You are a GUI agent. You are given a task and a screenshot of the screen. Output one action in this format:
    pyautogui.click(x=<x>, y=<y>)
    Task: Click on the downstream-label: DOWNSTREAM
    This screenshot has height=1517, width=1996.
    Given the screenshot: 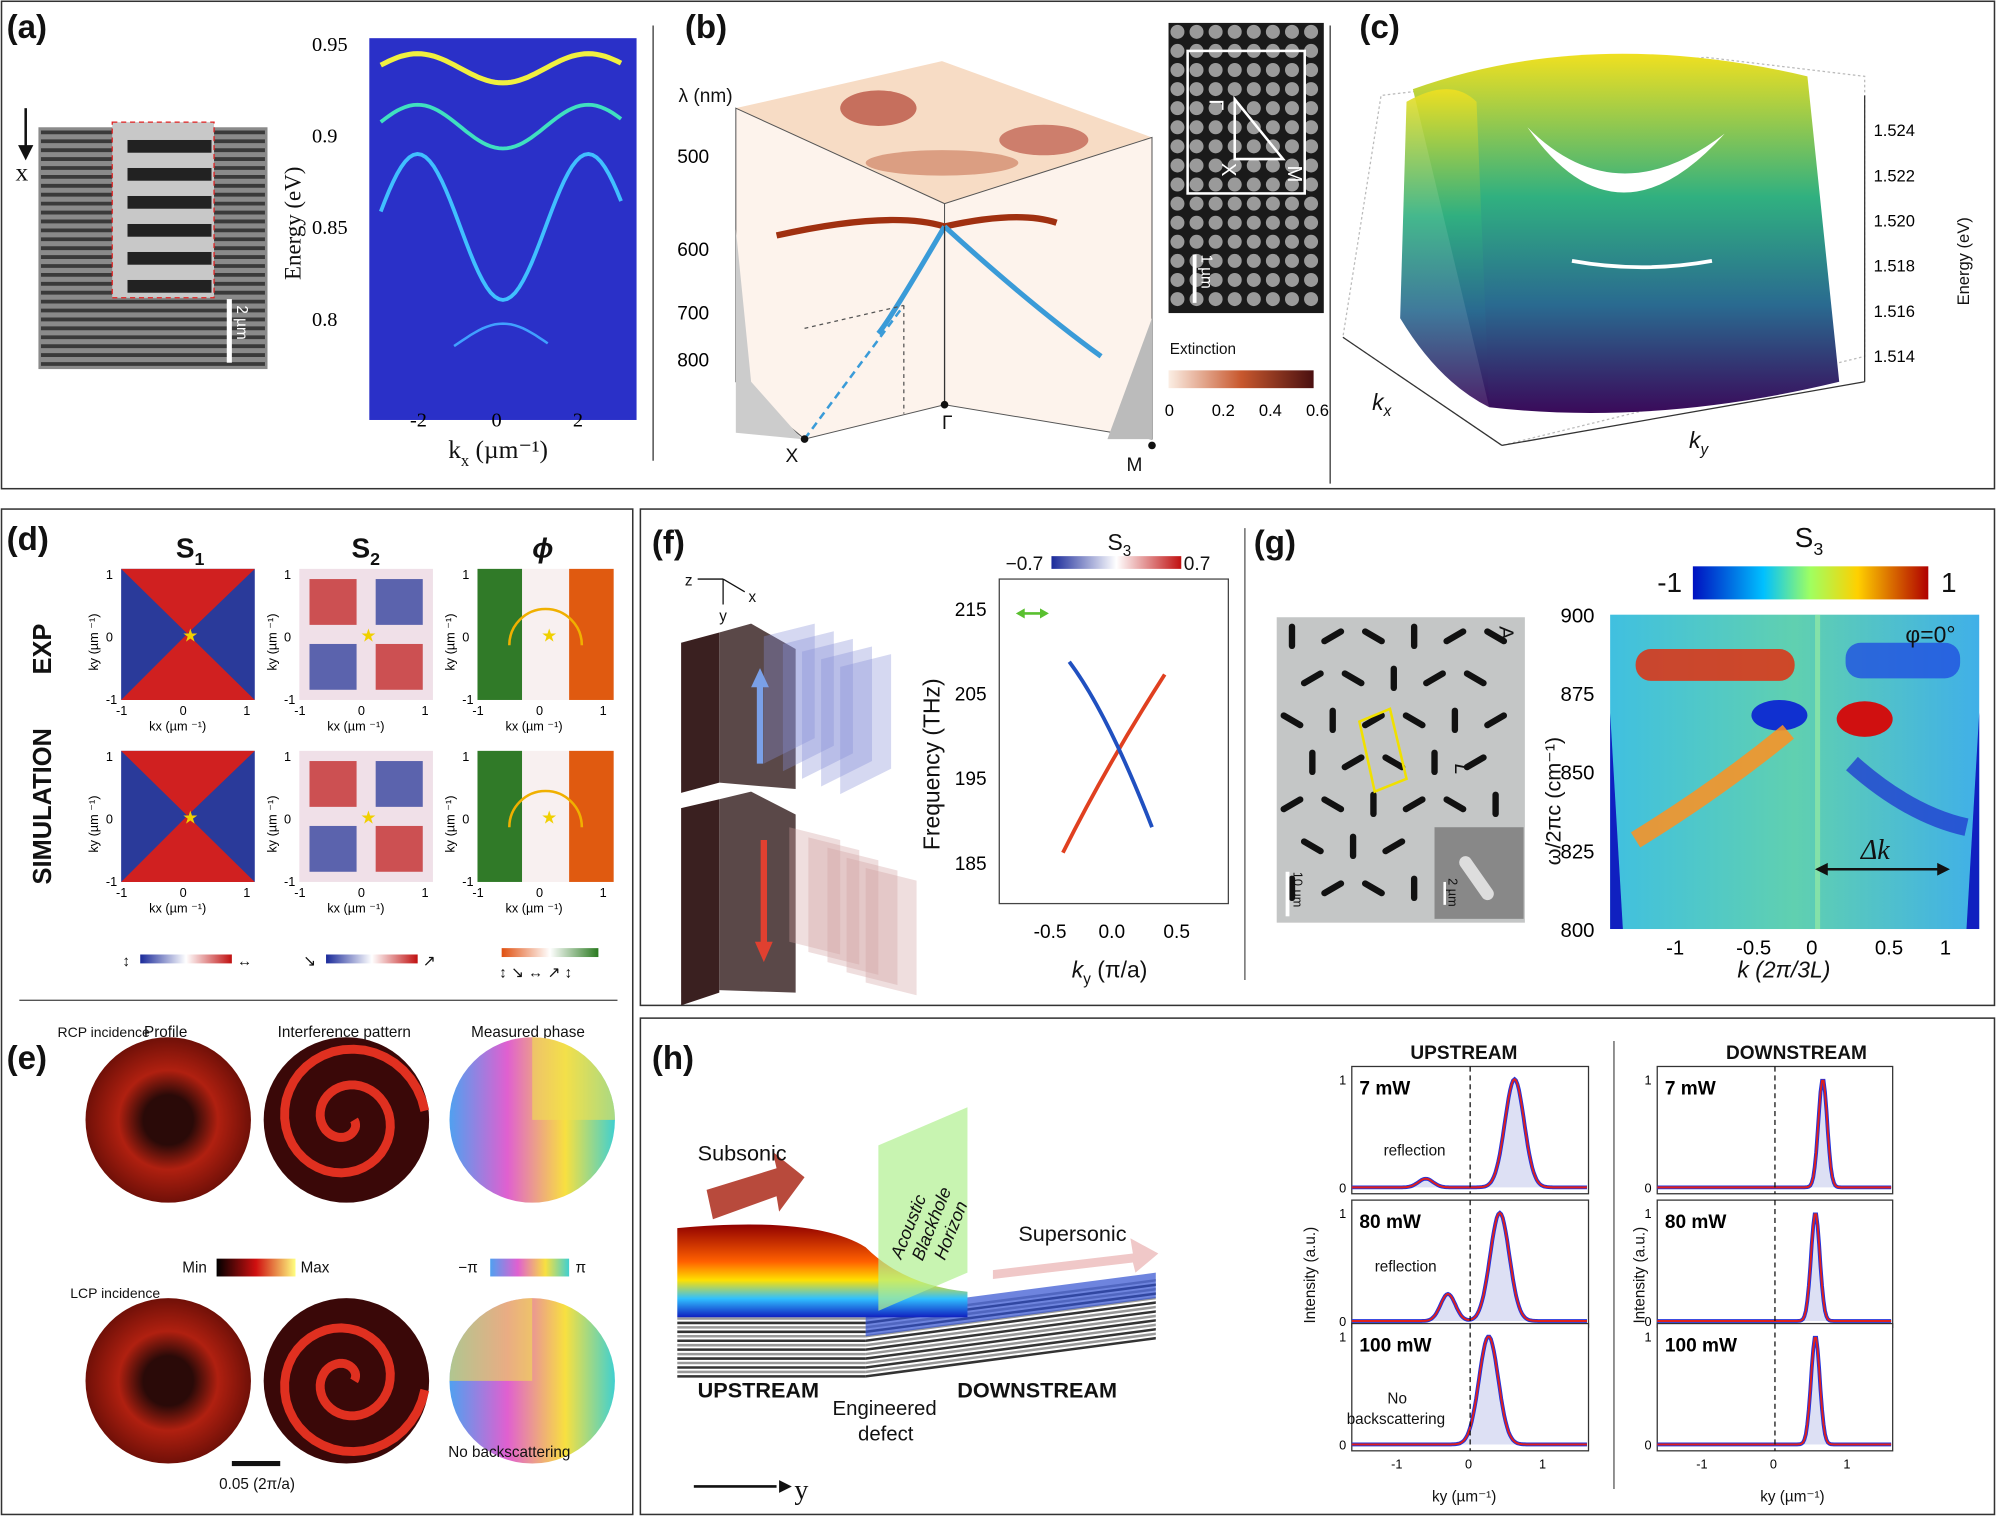 What is the action you would take?
    pyautogui.click(x=1037, y=1389)
    